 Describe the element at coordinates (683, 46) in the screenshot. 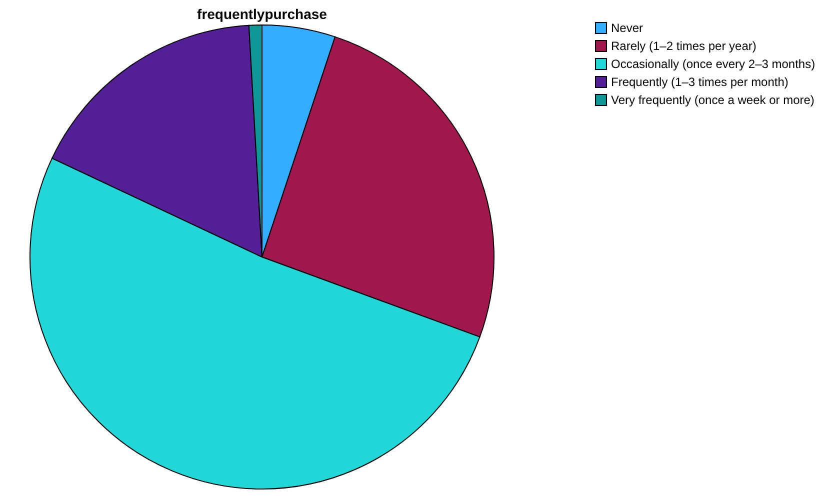

I see `legend-label: Rarely (1–2 times per year)` at that location.